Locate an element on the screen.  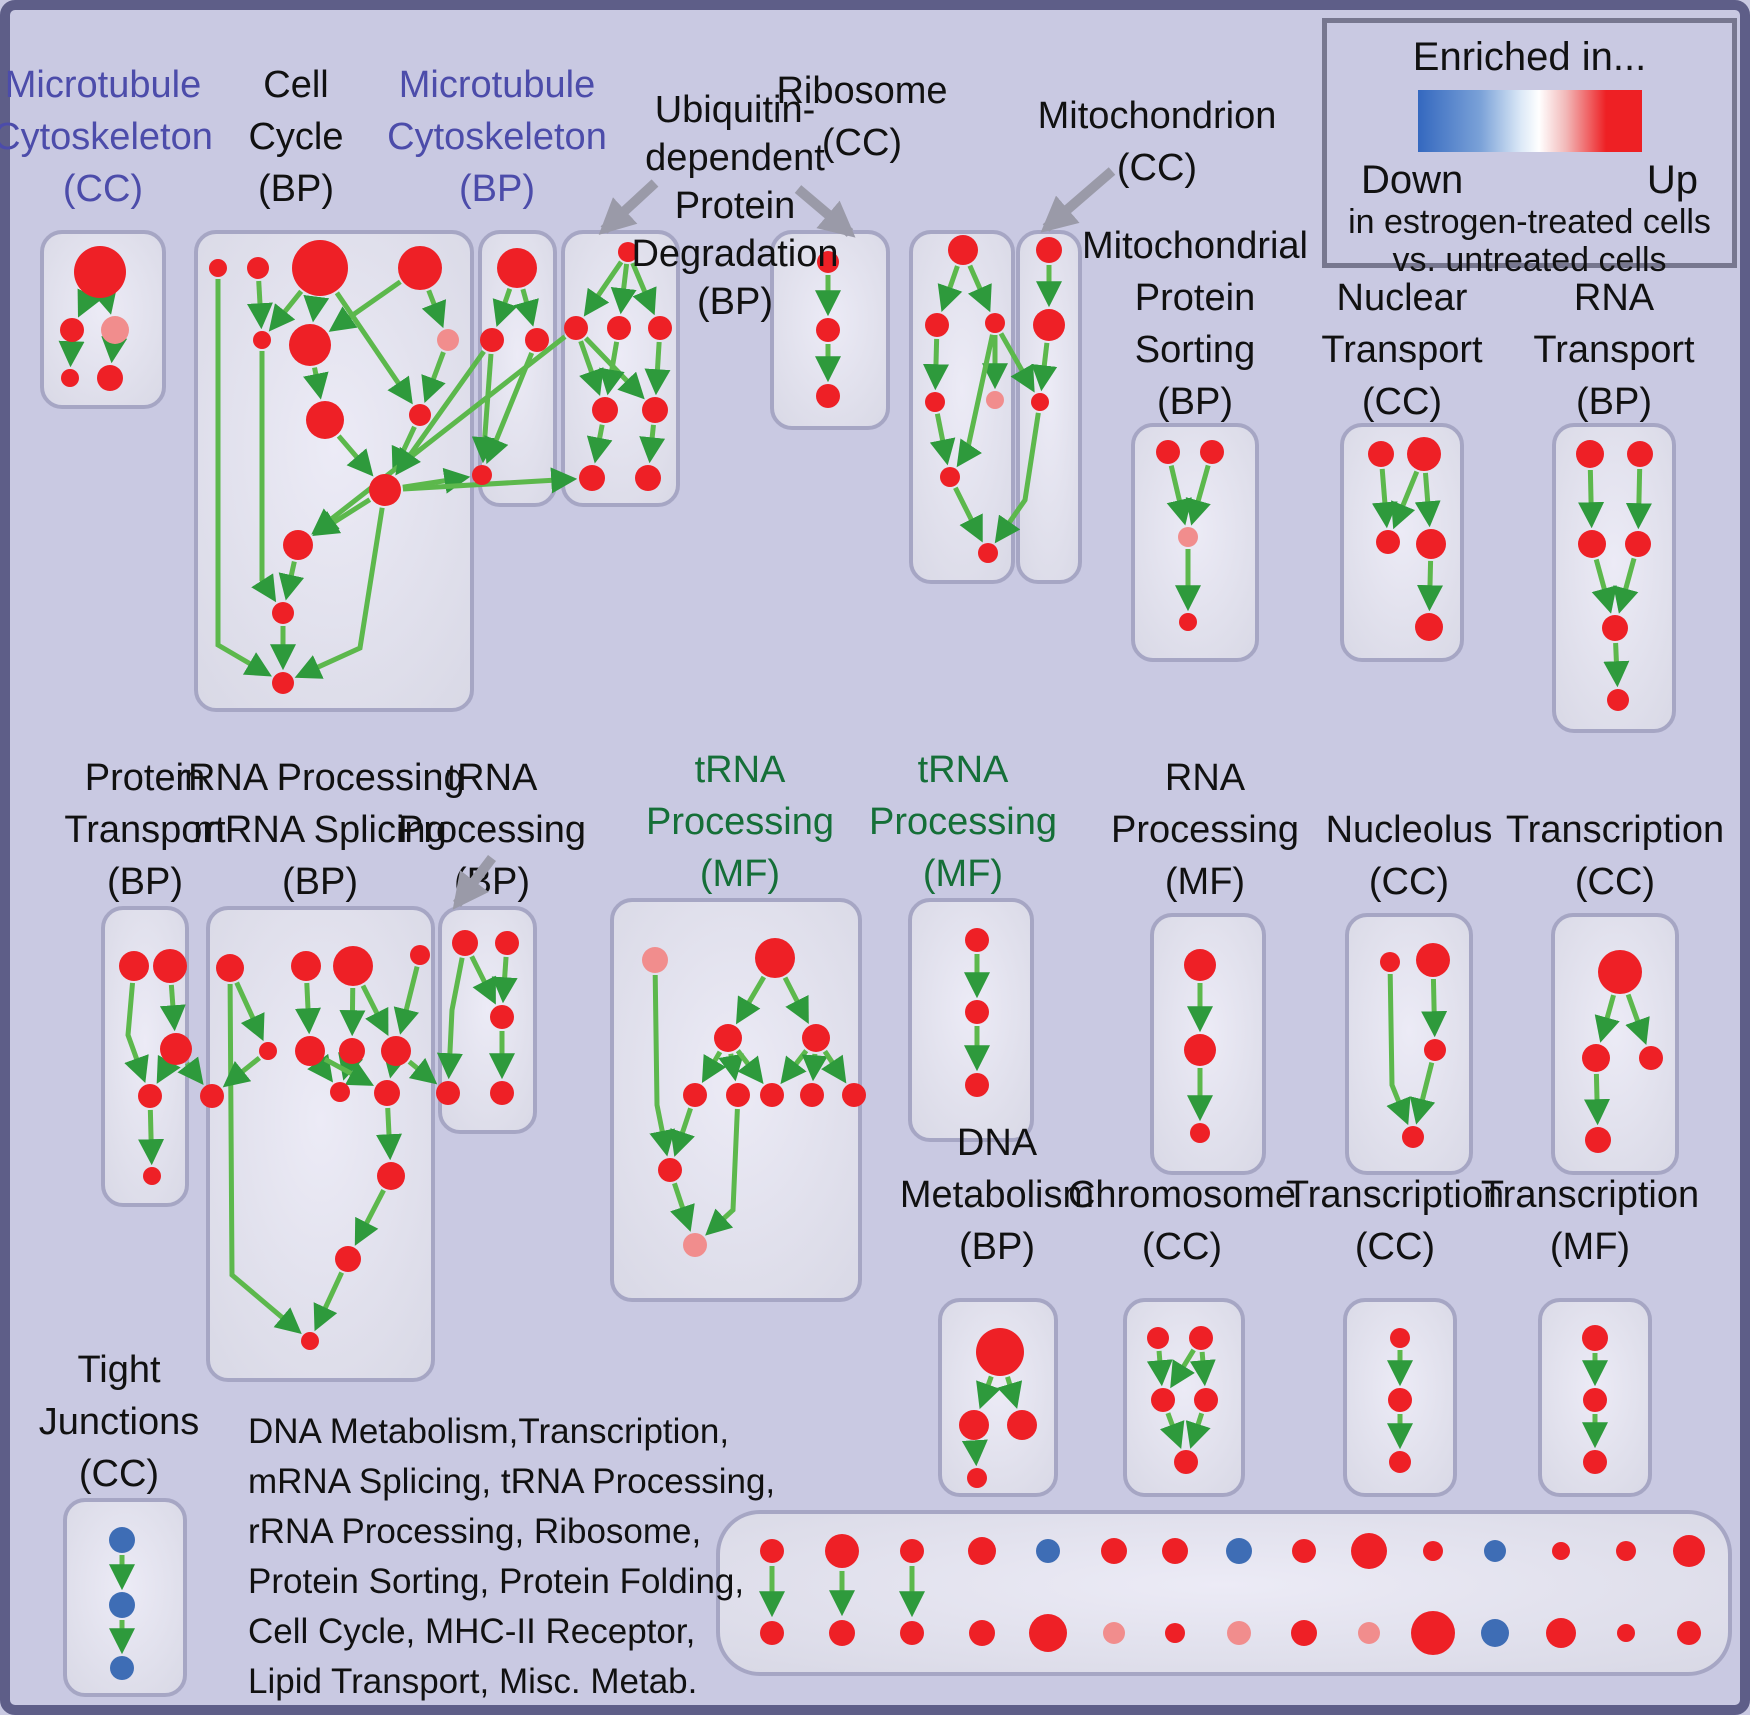
cluster-label-ubiq1: Ubiquitin- is located at coordinates (735, 110).